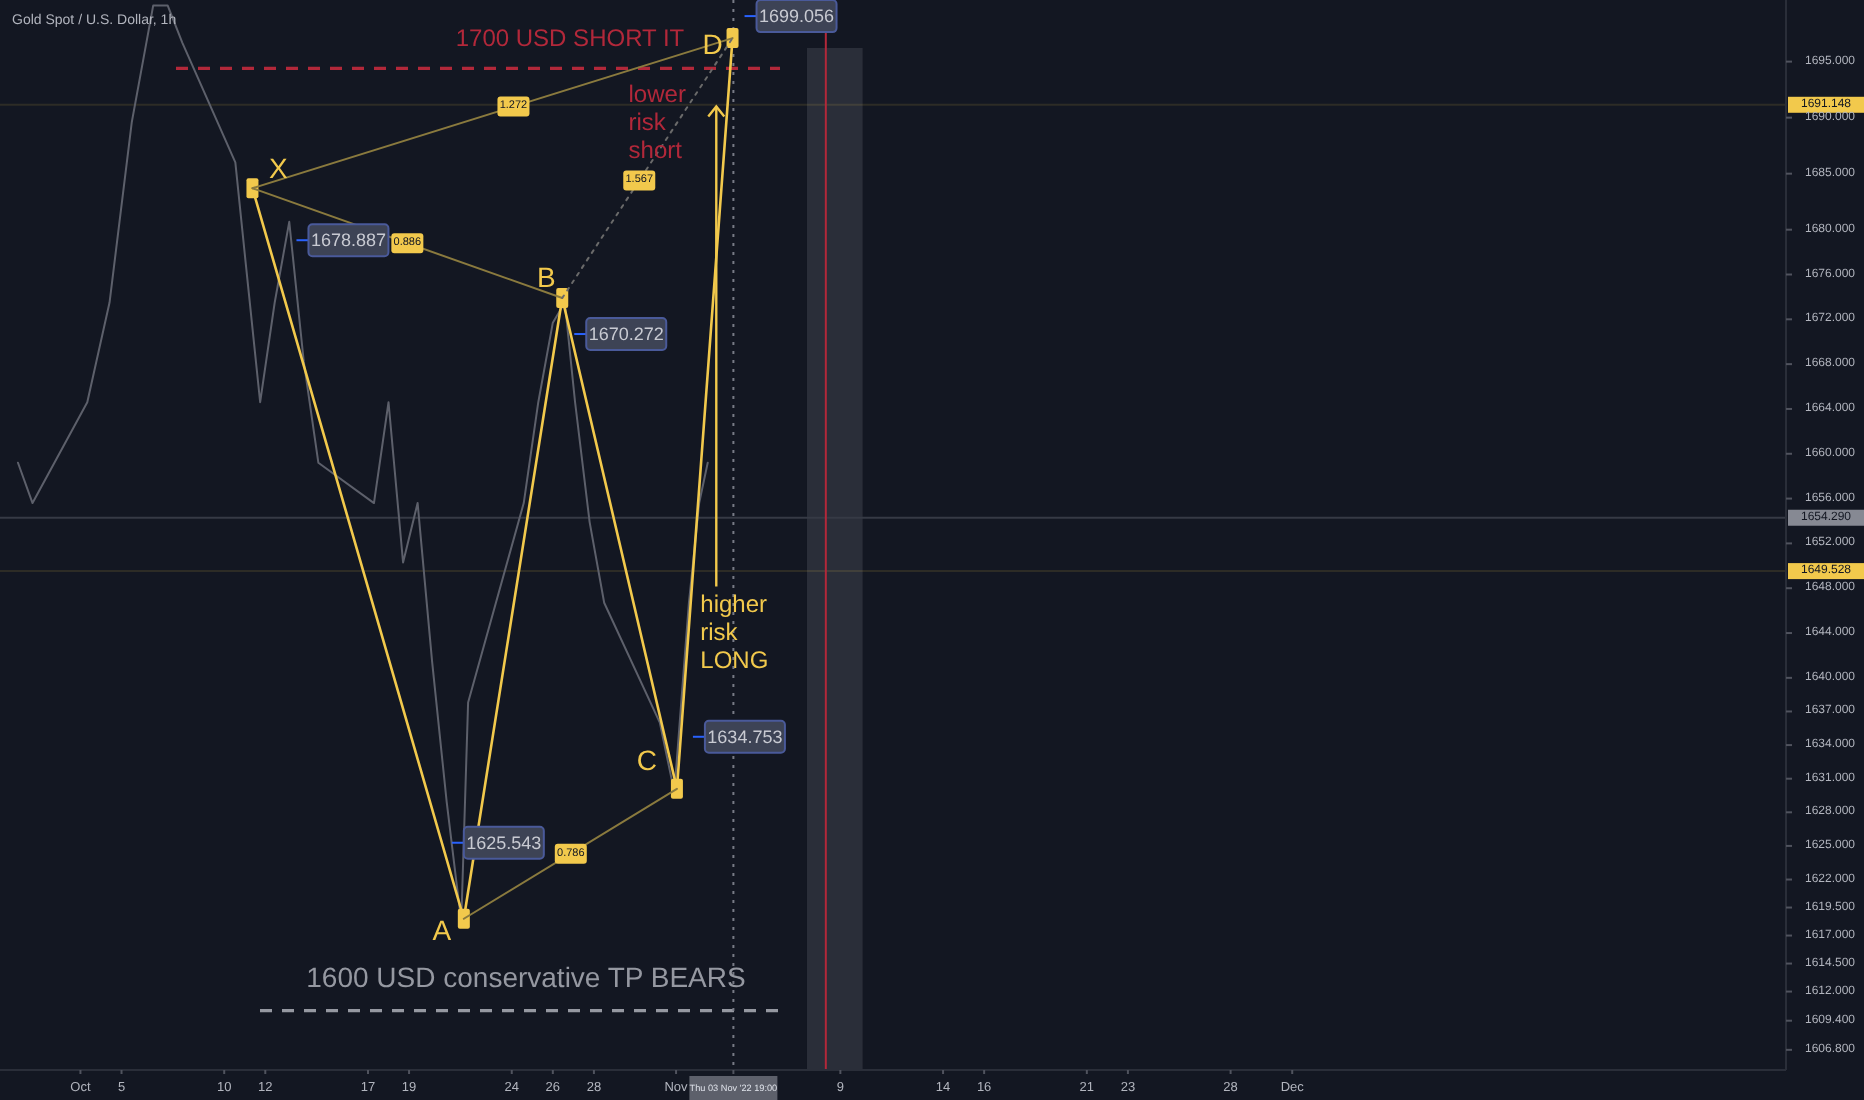 This screenshot has width=1864, height=1100. What do you see at coordinates (504, 842) in the screenshot?
I see `annotation: 1625.543` at bounding box center [504, 842].